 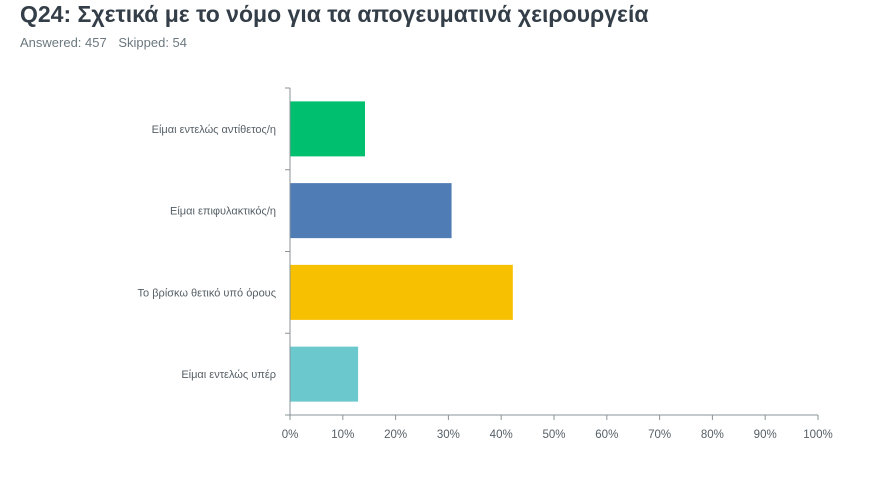 I want to click on x-tick-label: 50%, so click(x=553, y=435).